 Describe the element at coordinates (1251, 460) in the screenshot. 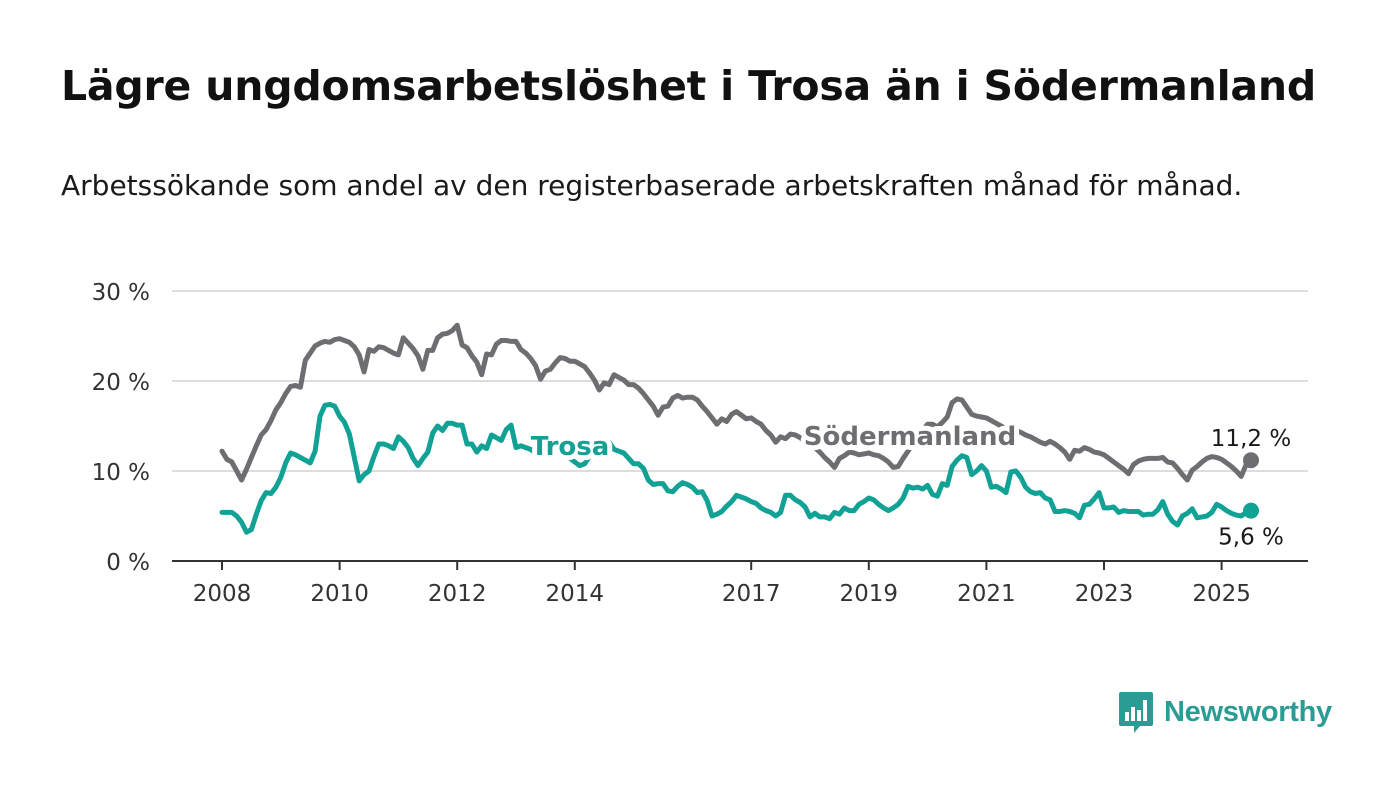

I see `end-point-södermanland` at that location.